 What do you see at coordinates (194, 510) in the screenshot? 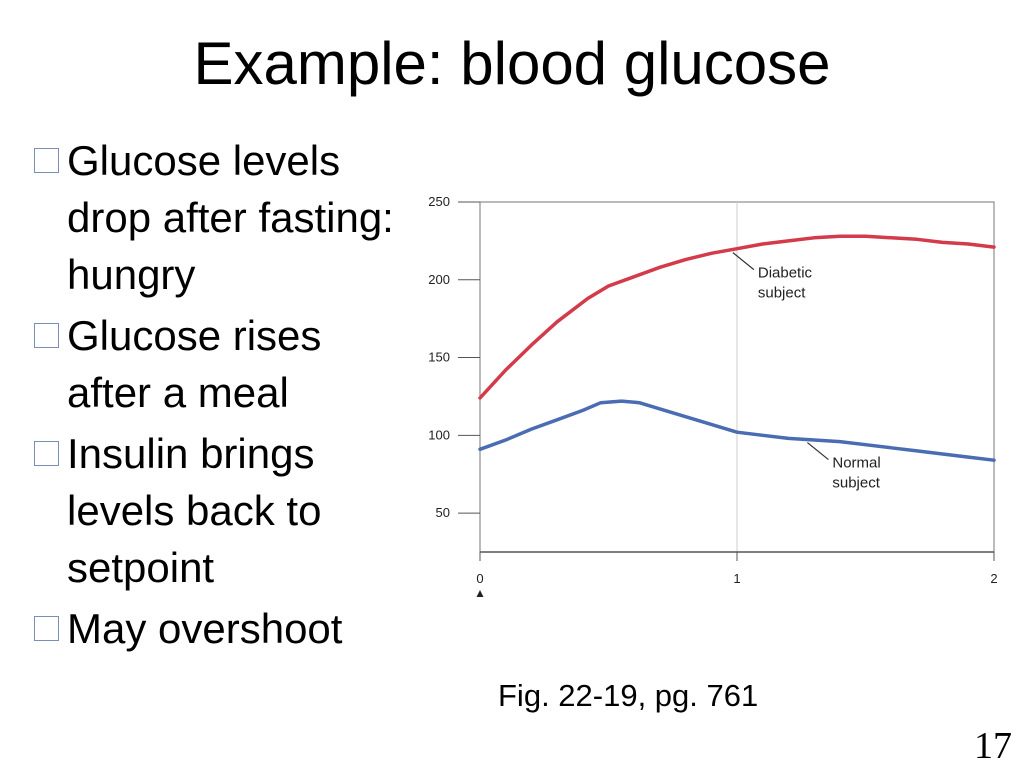
I see `bullet-text: Insulin brings levels back to setpoint` at bounding box center [194, 510].